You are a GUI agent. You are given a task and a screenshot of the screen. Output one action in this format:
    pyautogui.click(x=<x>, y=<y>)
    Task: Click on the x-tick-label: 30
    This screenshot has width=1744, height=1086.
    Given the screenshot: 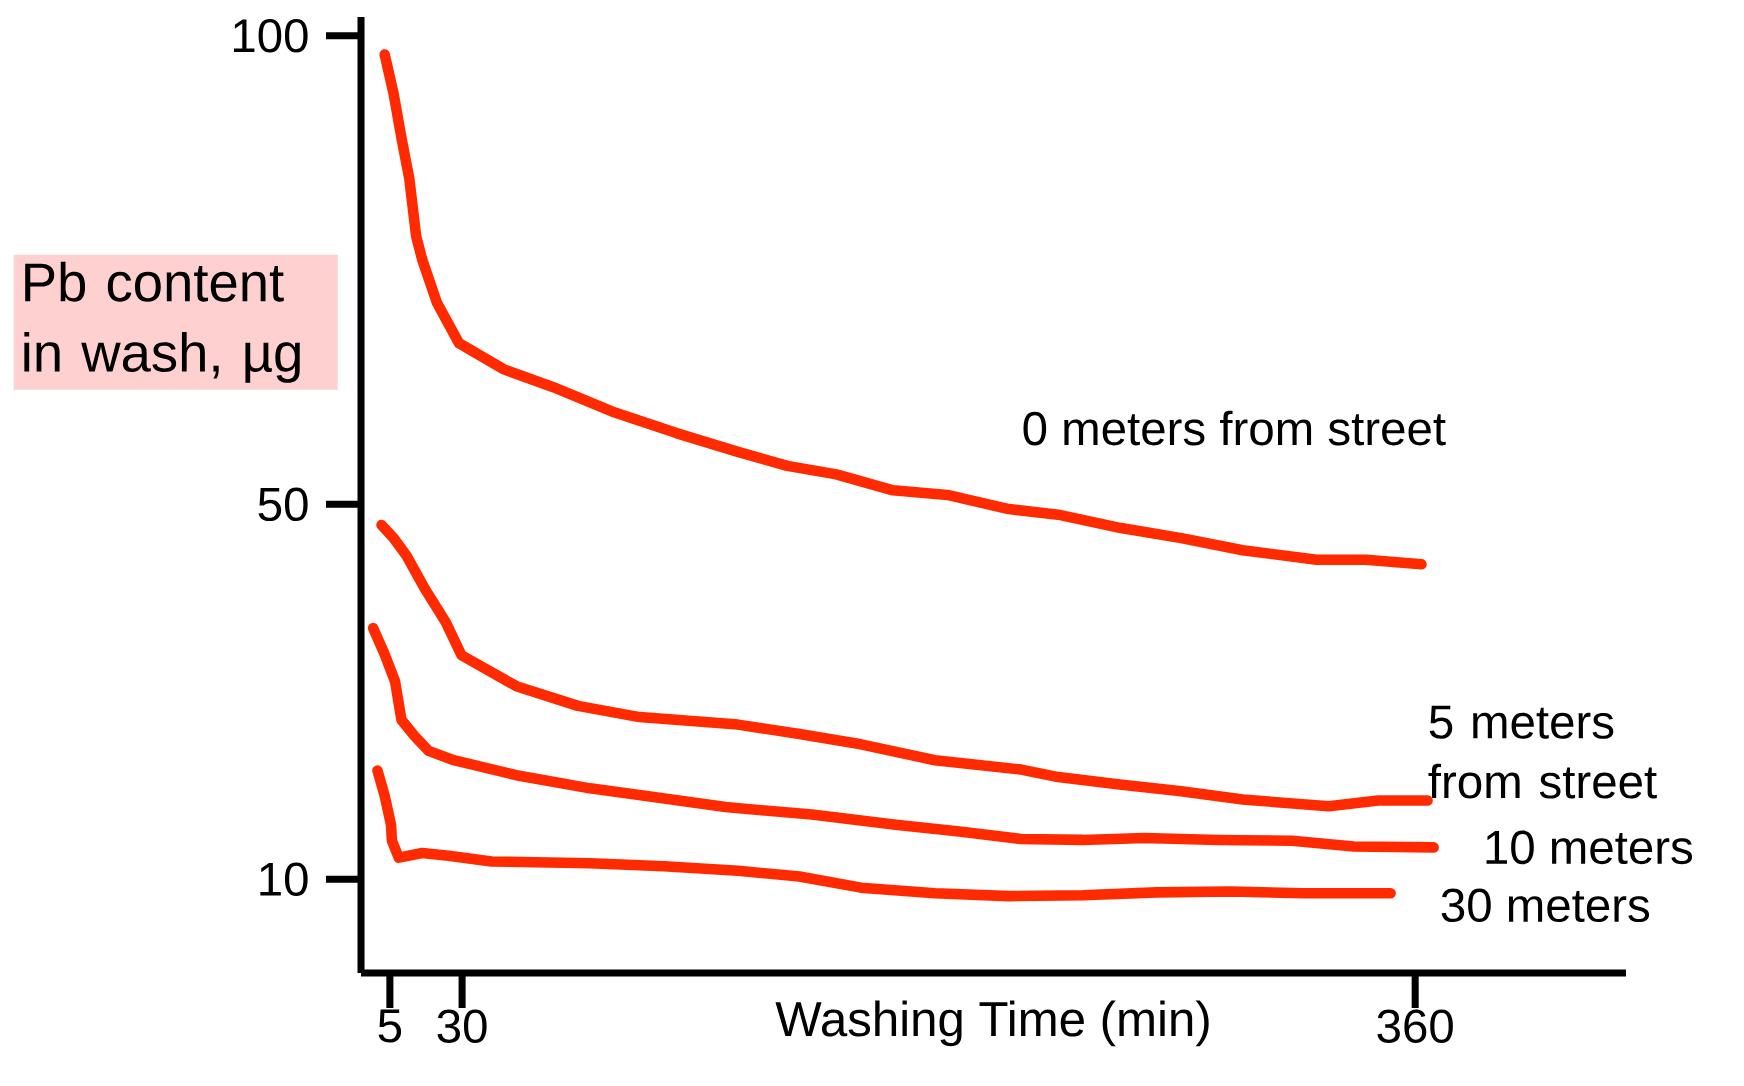 What is the action you would take?
    pyautogui.click(x=462, y=1026)
    